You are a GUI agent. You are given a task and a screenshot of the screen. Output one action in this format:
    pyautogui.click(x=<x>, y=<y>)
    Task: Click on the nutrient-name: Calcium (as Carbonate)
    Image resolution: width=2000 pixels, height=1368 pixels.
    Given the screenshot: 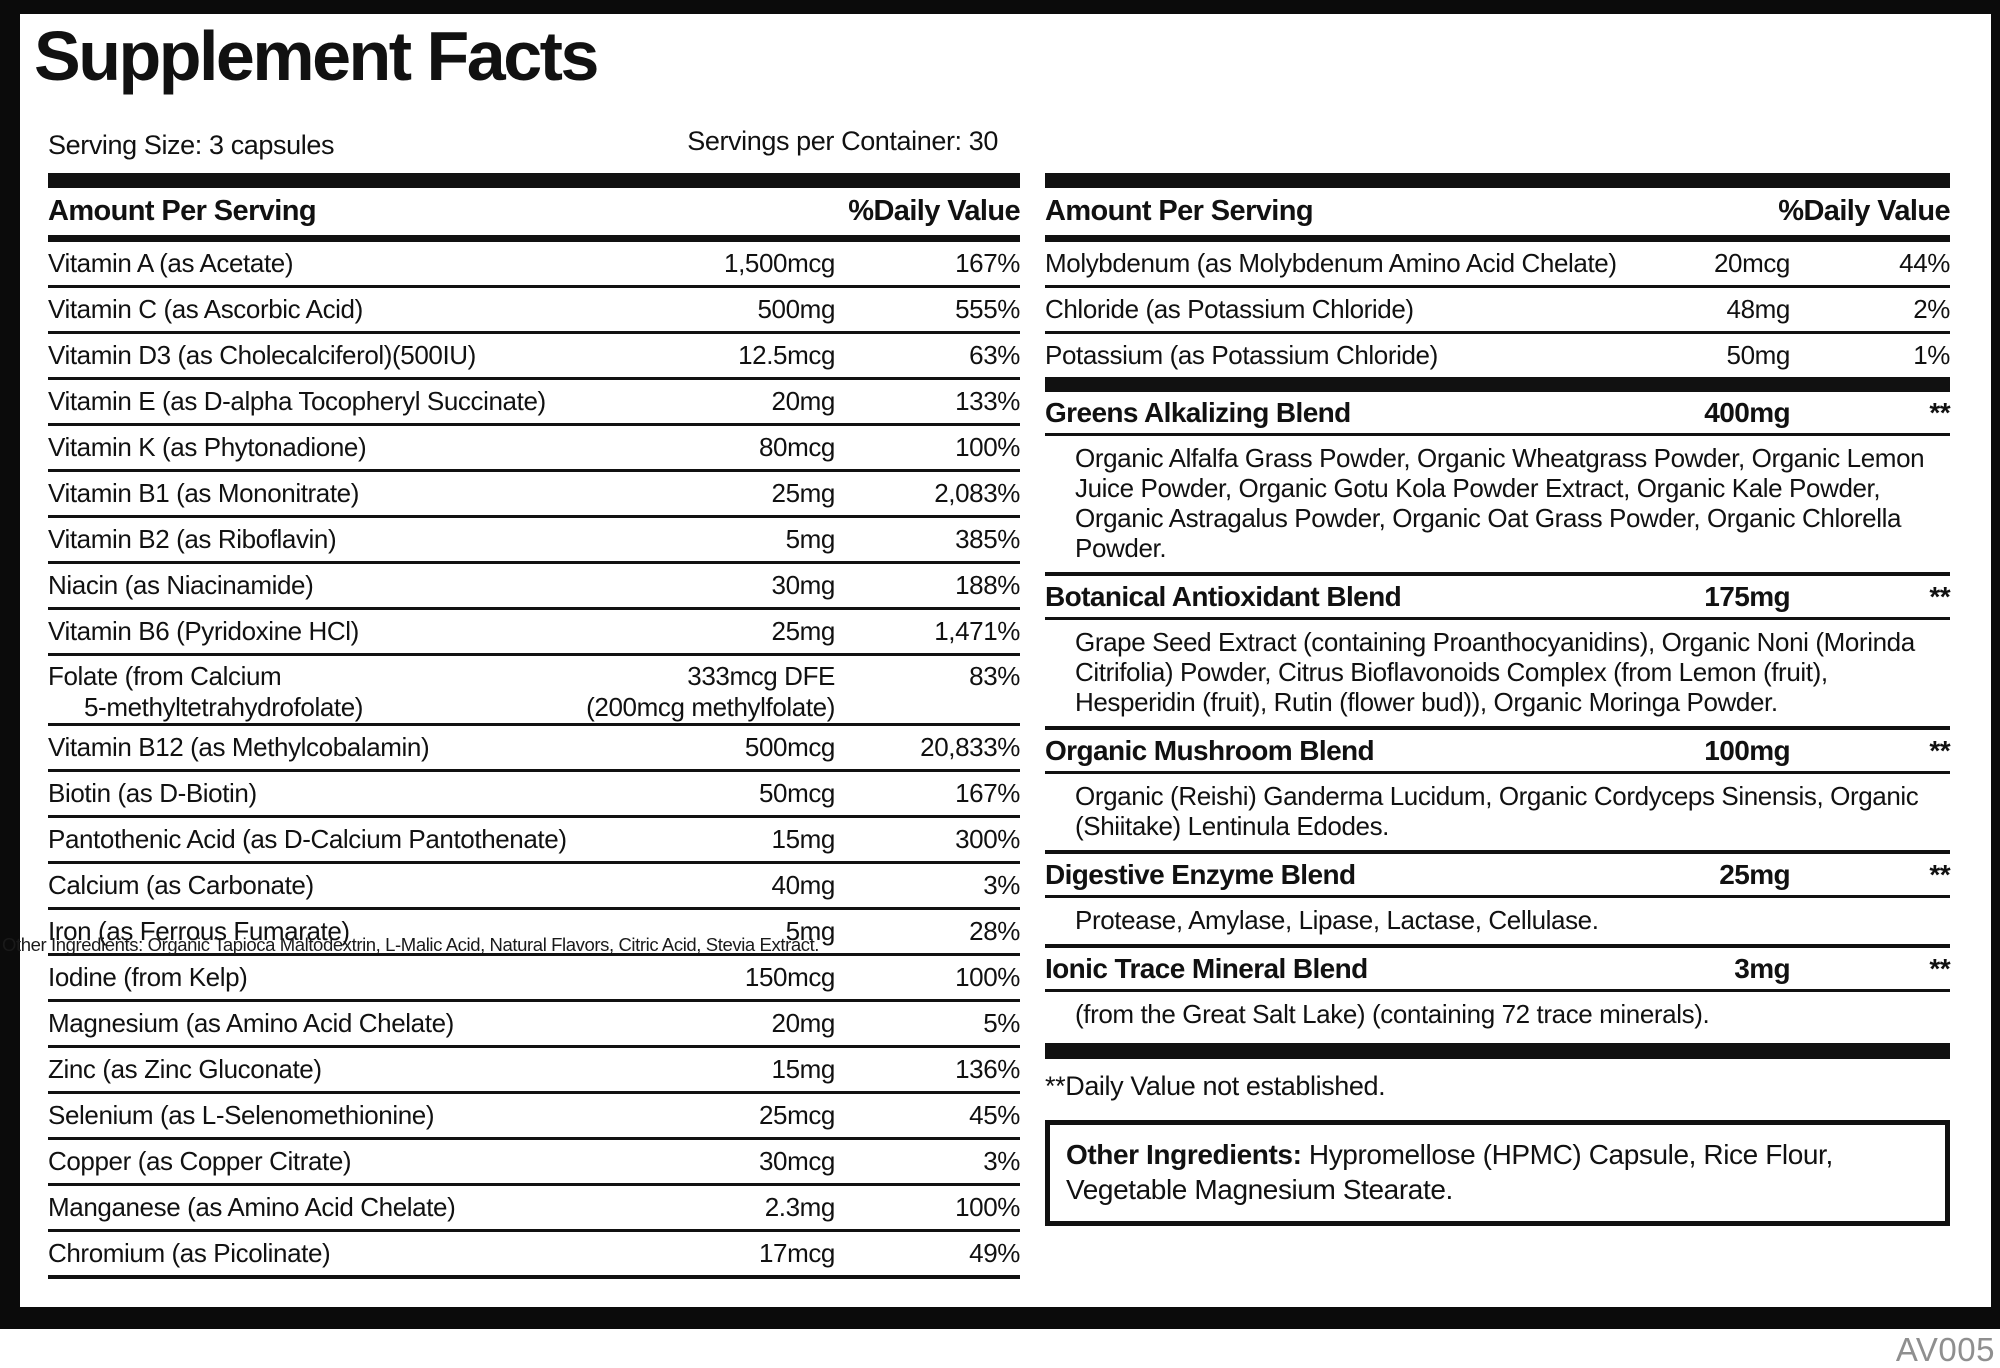 What is the action you would take?
    pyautogui.click(x=181, y=885)
    